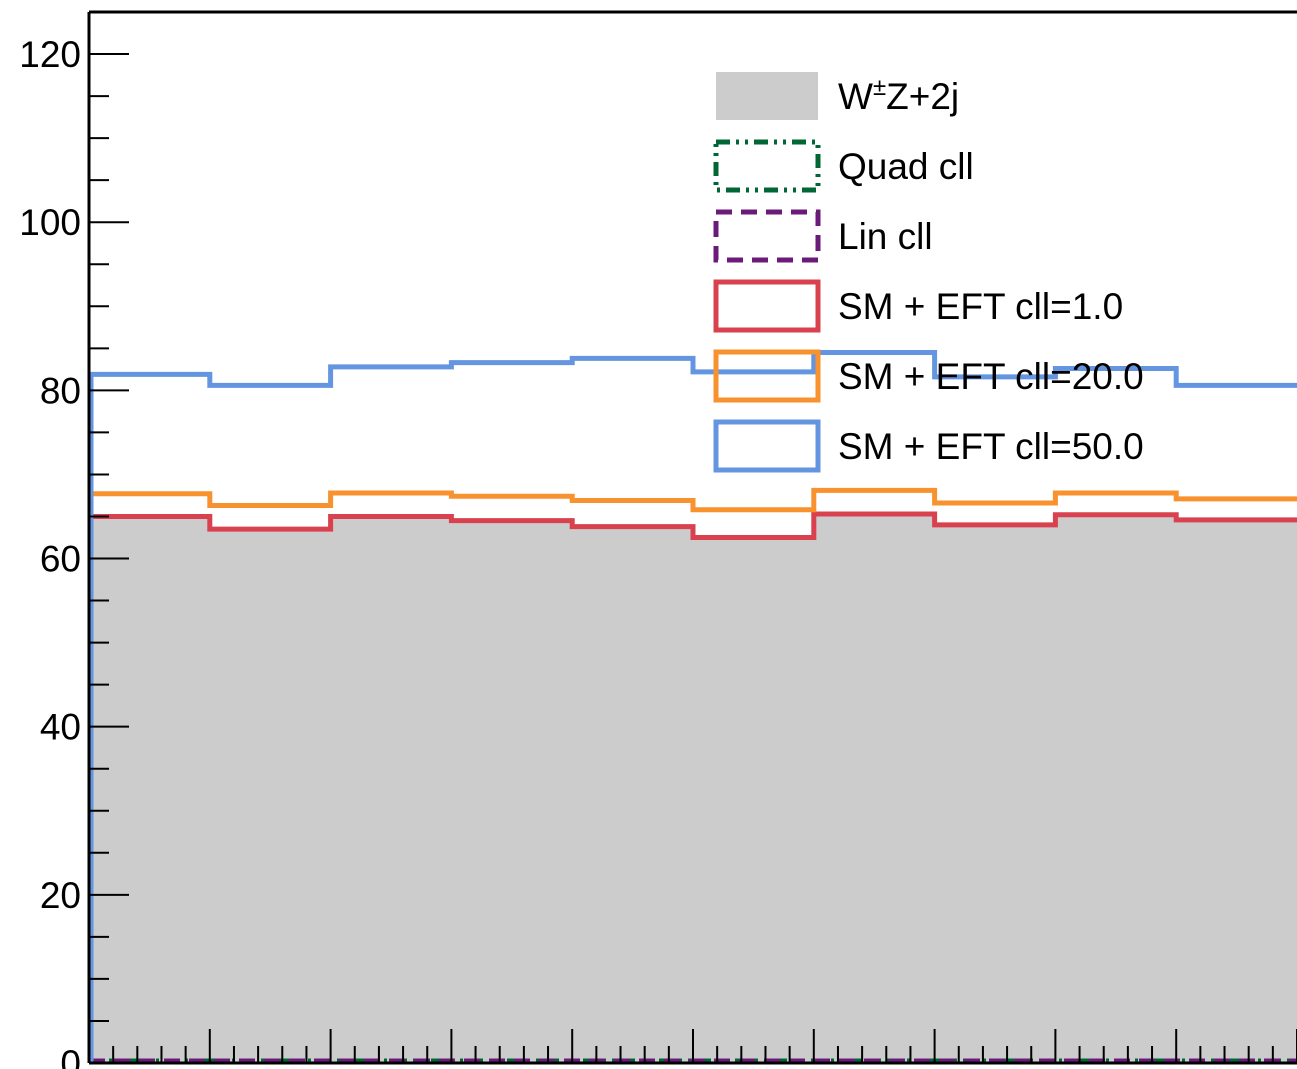 The width and height of the screenshot is (1297, 1069). Describe the element at coordinates (60, 727) in the screenshot. I see `y-tick-label: 40` at that location.